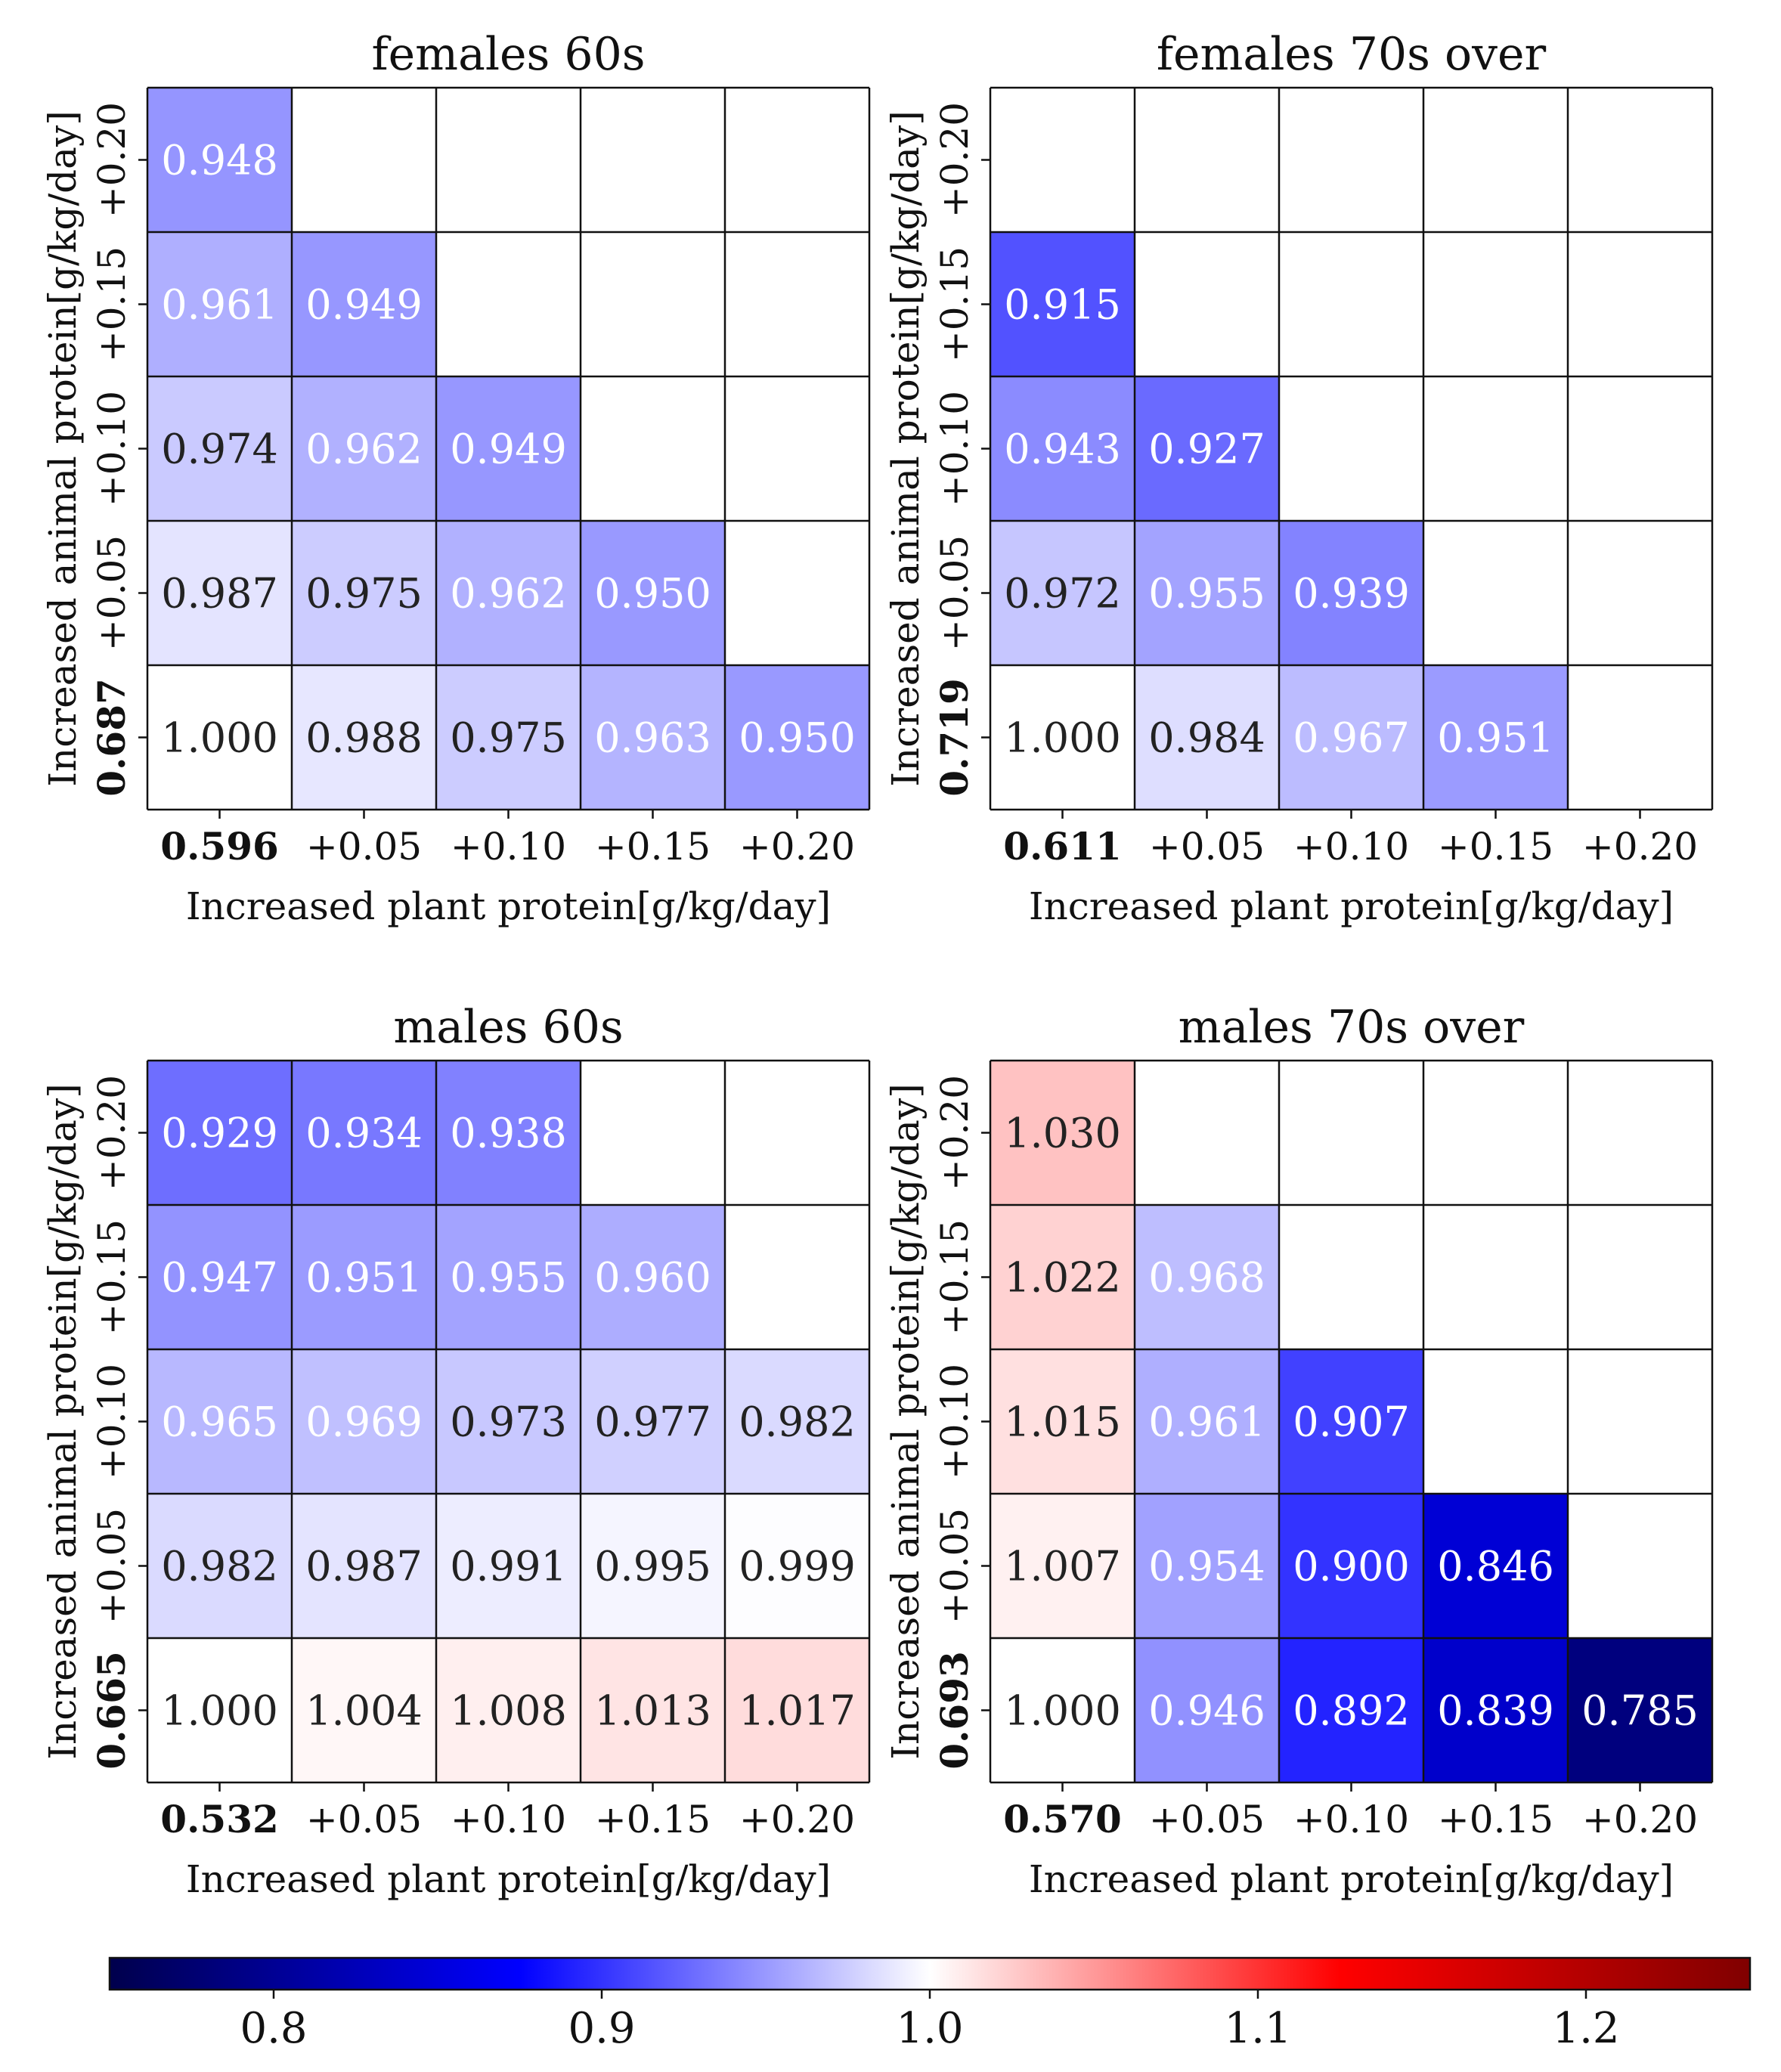 The height and width of the screenshot is (2072, 1781). I want to click on cell-value-label: 0.977, so click(652, 1422).